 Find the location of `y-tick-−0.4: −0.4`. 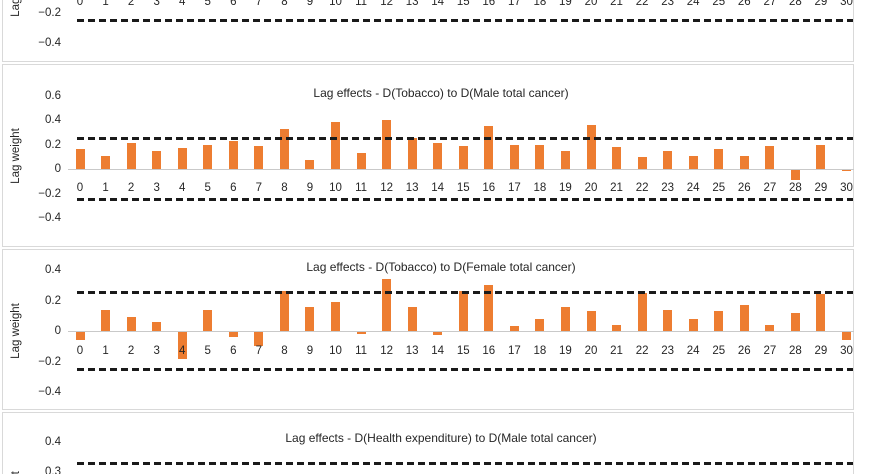

y-tick-−0.4: −0.4 is located at coordinates (49, 43).